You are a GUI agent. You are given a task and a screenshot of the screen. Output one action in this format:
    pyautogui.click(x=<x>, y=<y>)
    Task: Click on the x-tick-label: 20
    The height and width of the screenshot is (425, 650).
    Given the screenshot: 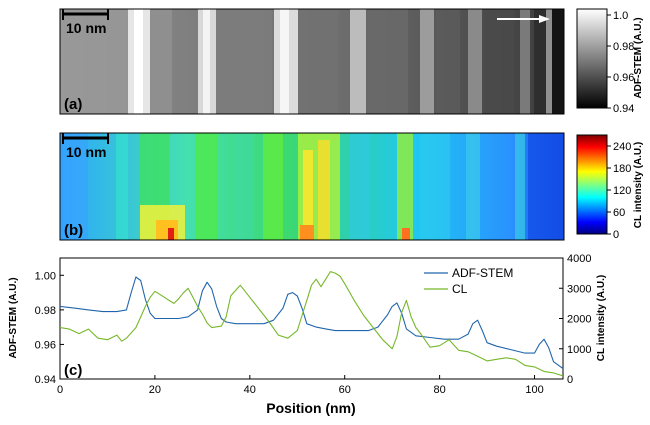 What is the action you would take?
    pyautogui.click(x=155, y=390)
    